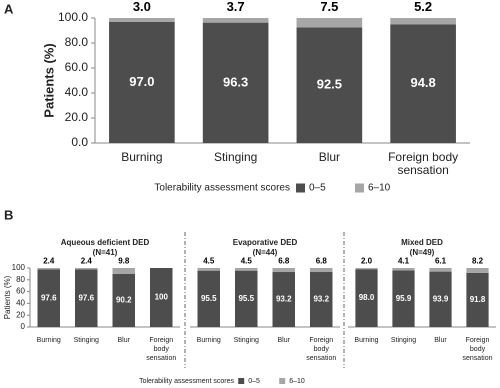 The image size is (500, 388). I want to click on y-tick-label: 60.0, so click(77, 67).